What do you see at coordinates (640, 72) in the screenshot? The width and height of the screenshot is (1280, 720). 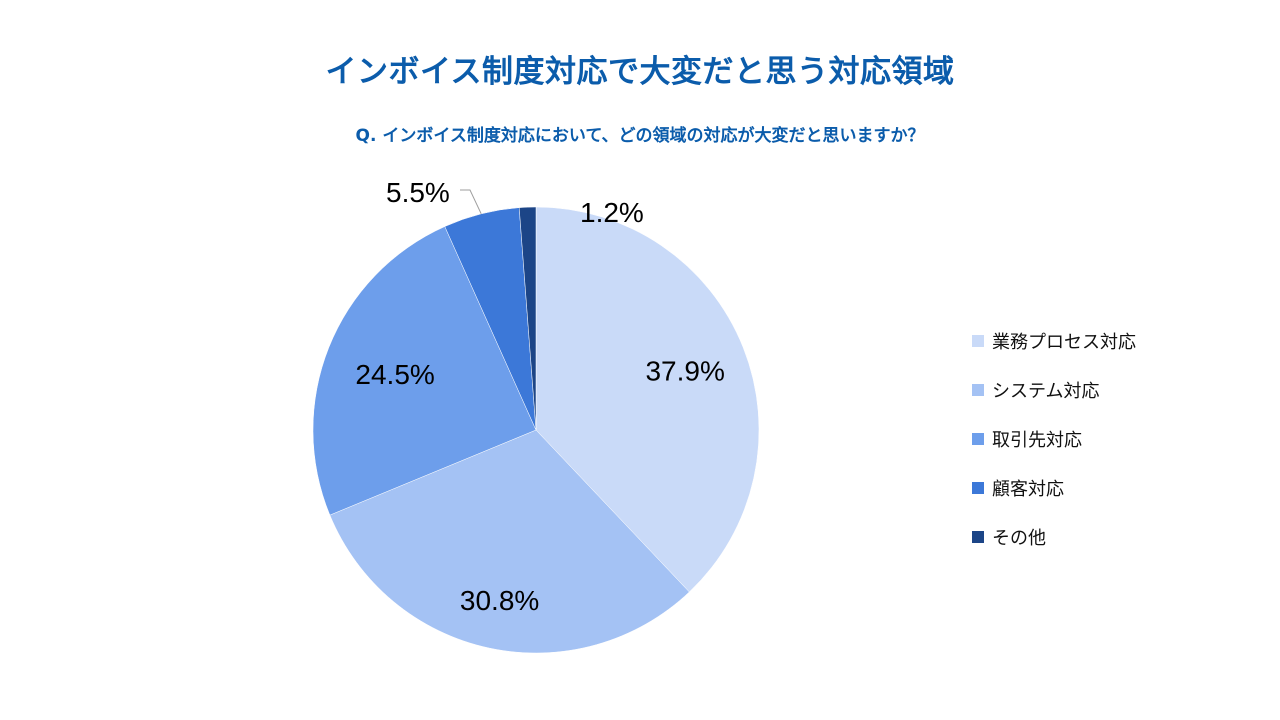 I see `chart-title: インボイス制度対応で大変だと思う対応領域` at bounding box center [640, 72].